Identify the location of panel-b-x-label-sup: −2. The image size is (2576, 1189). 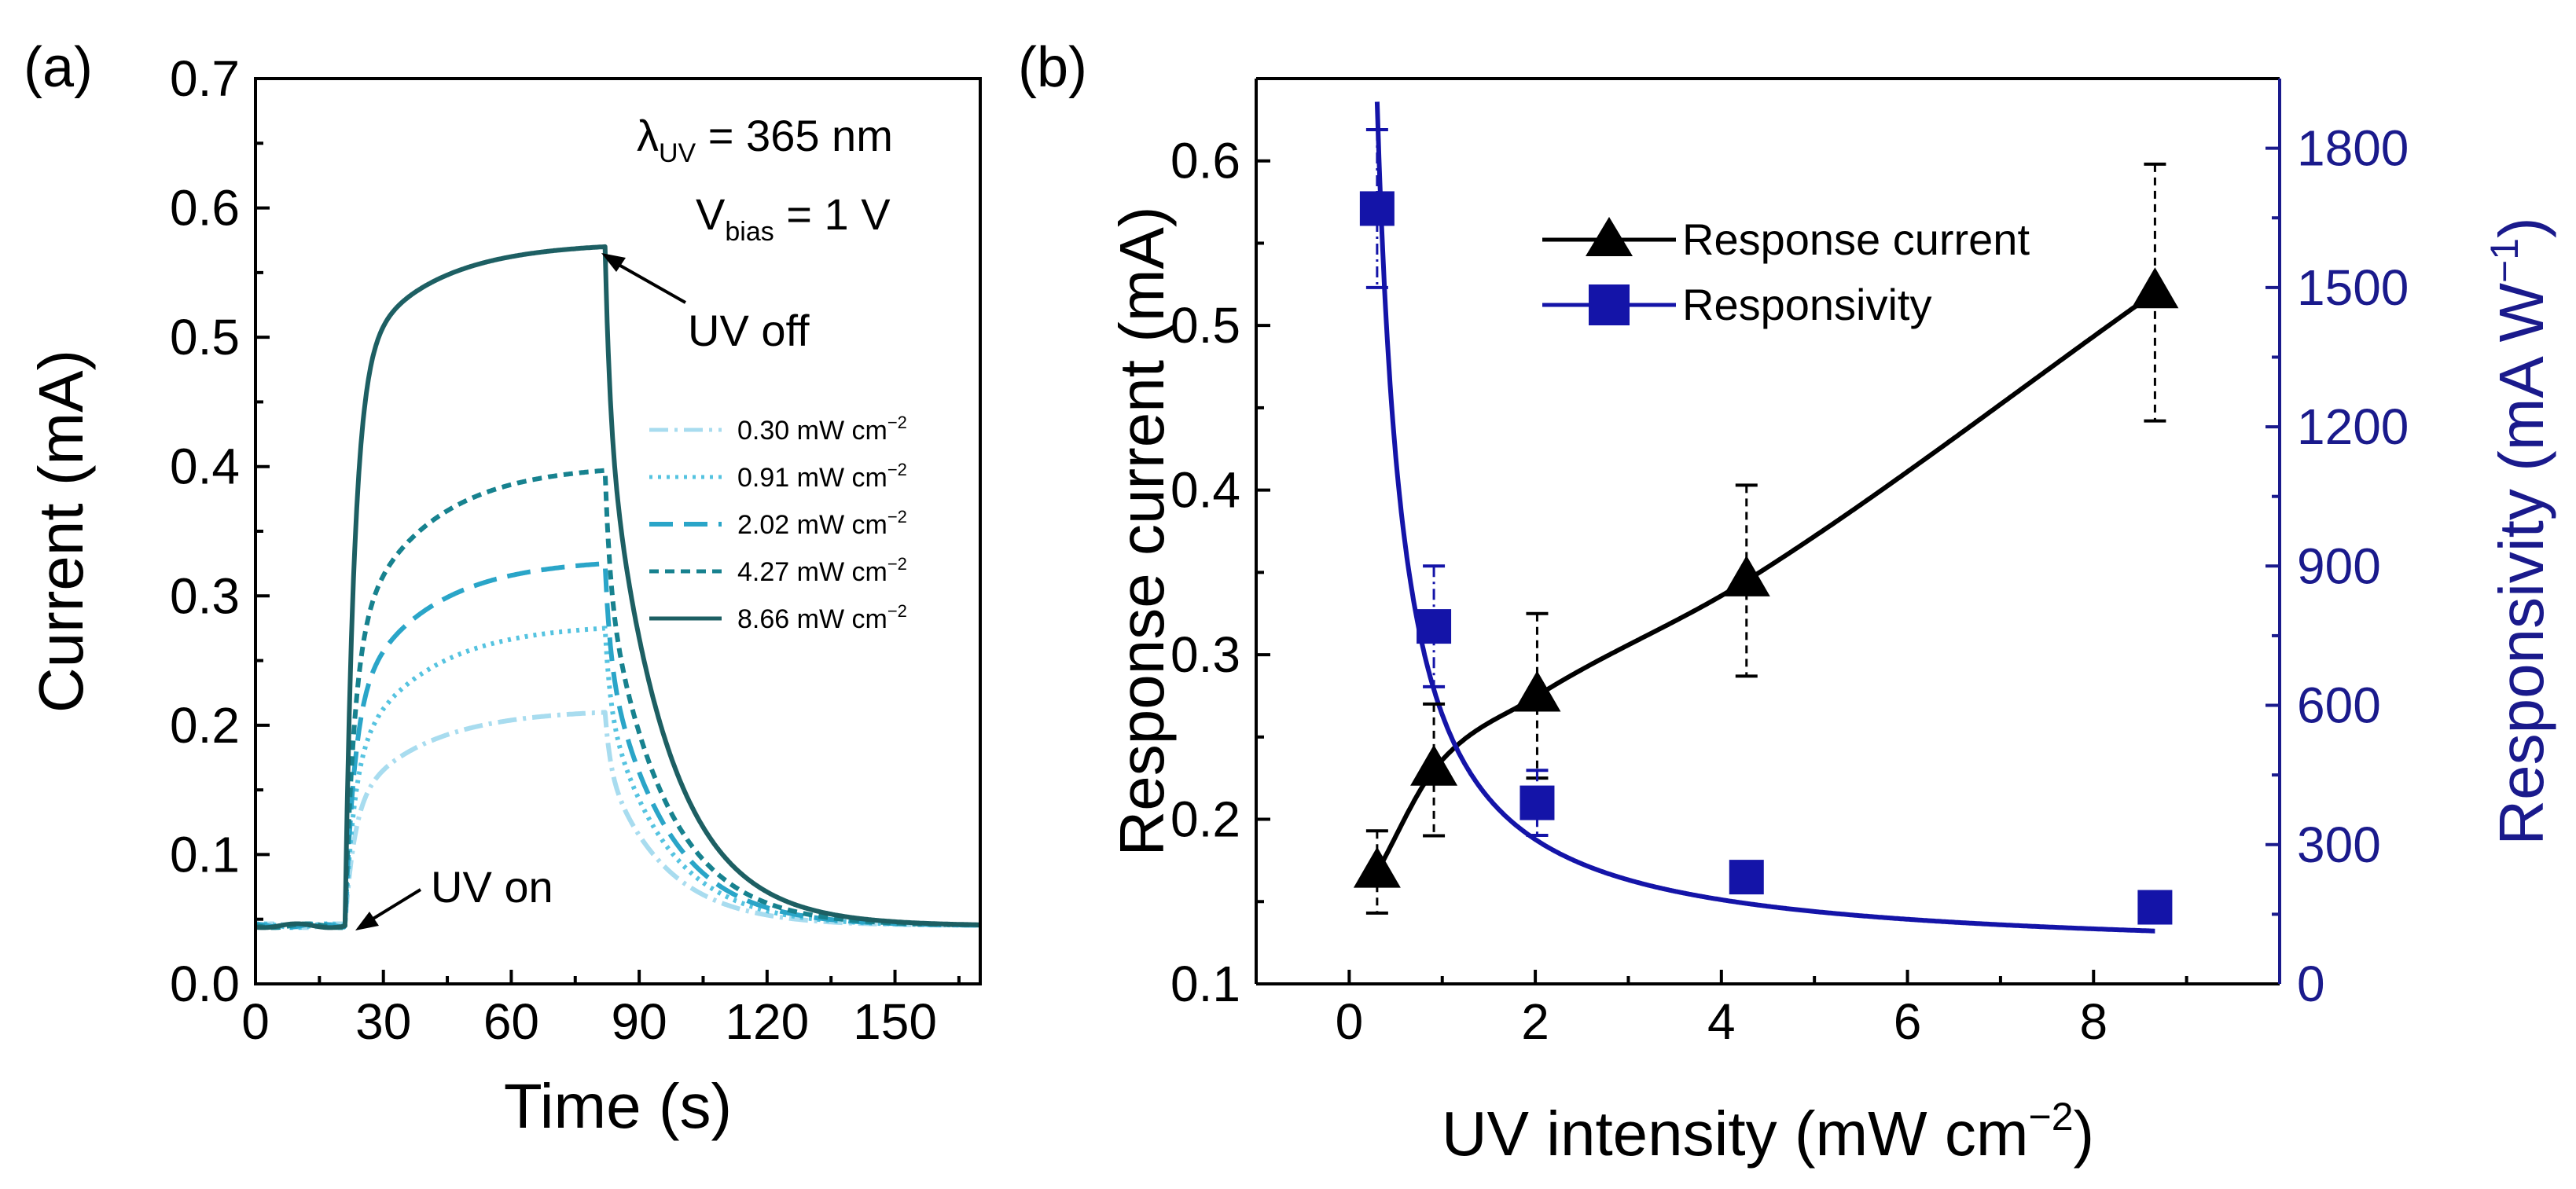
(2051, 1117).